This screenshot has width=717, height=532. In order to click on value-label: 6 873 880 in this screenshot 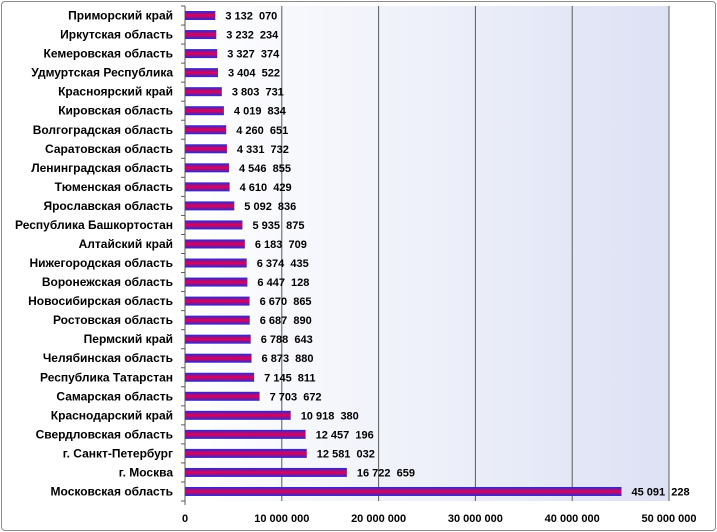, I will do `click(288, 359)`.